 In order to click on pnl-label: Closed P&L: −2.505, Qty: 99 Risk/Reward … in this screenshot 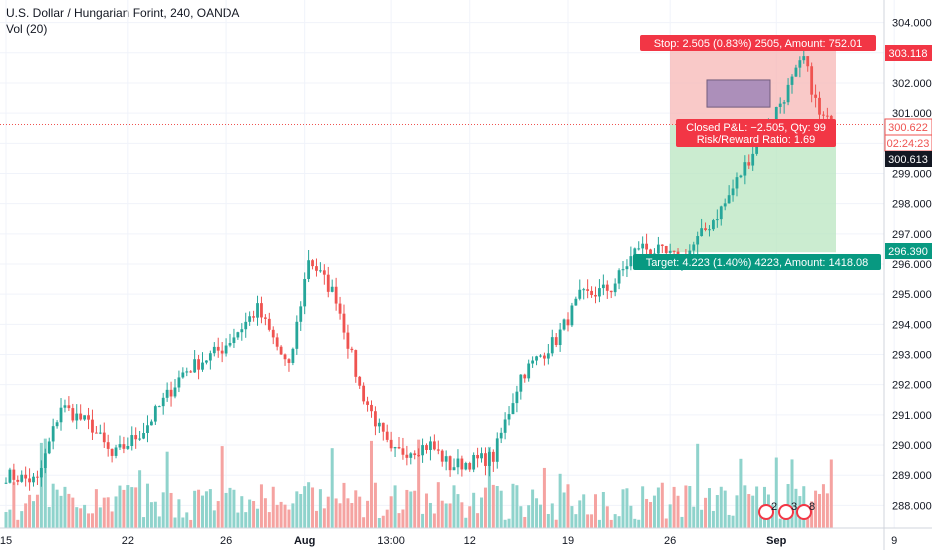, I will do `click(756, 133)`.